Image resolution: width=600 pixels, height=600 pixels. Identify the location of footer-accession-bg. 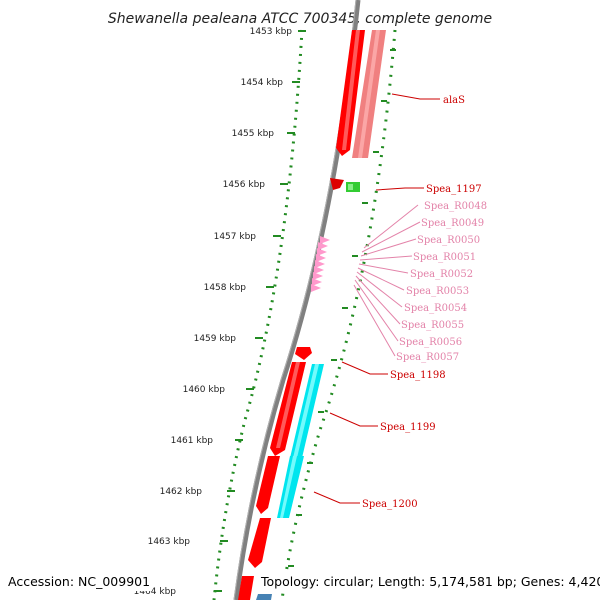
(79, 582).